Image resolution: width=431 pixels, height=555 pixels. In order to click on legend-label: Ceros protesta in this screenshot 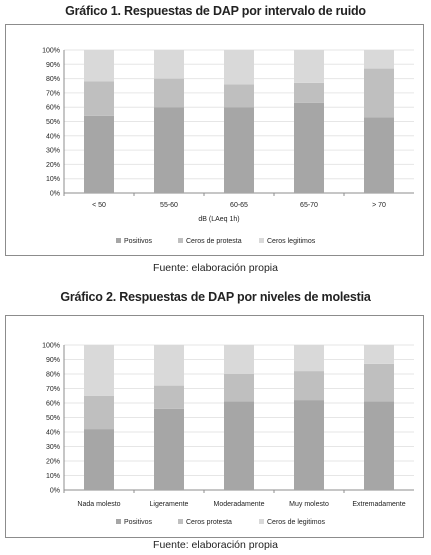, I will do `click(209, 522)`.